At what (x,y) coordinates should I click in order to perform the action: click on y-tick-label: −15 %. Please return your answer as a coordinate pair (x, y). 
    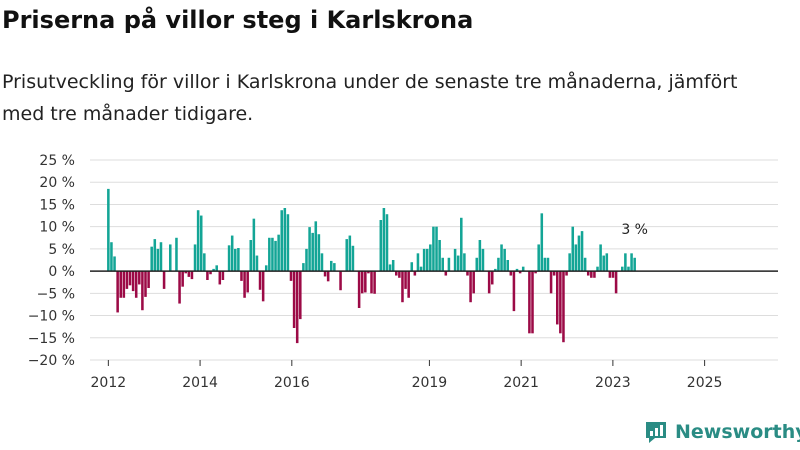
    Looking at the image, I should click on (51, 339).